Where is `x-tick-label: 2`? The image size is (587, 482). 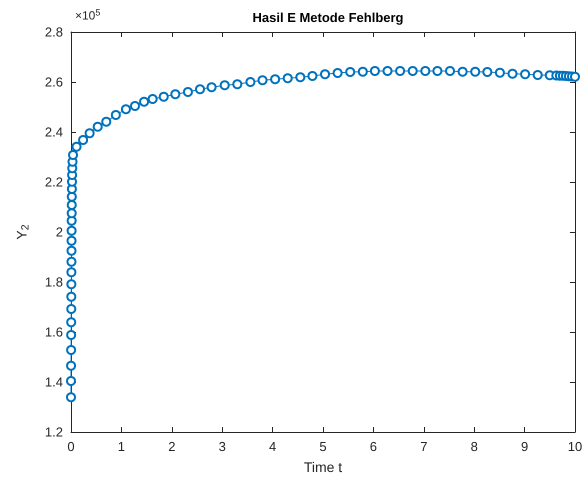 x-tick-label: 2 is located at coordinates (172, 446).